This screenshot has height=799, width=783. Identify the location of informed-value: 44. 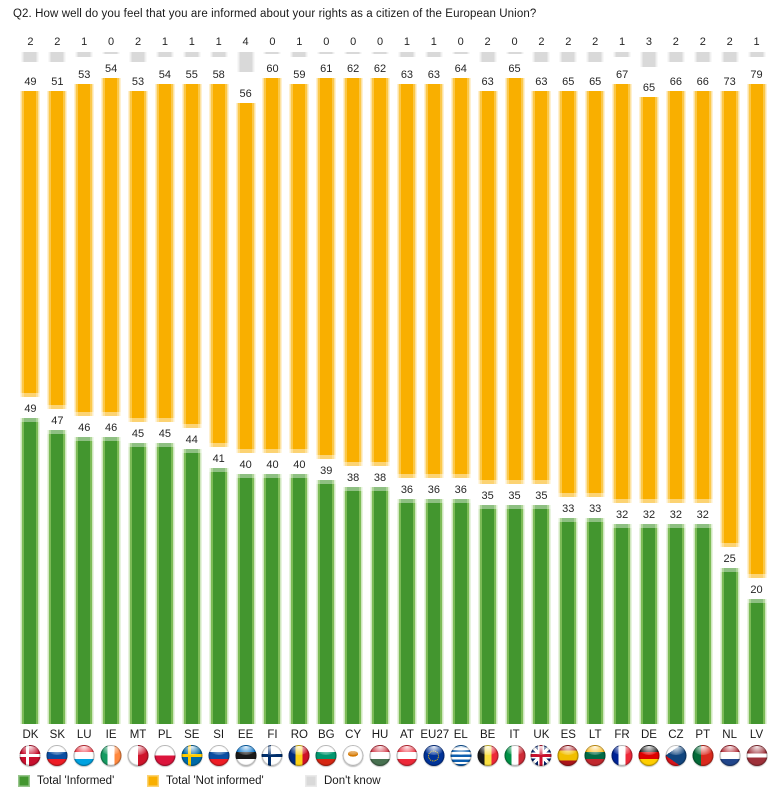
(191, 440).